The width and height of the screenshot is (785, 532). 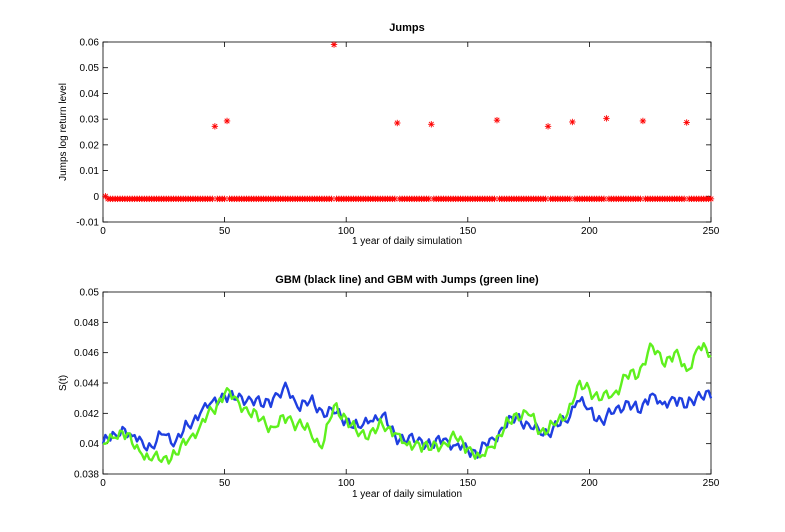 What do you see at coordinates (407, 241) in the screenshot?
I see `jumps-x-axis-label: 1 year of daily simulation` at bounding box center [407, 241].